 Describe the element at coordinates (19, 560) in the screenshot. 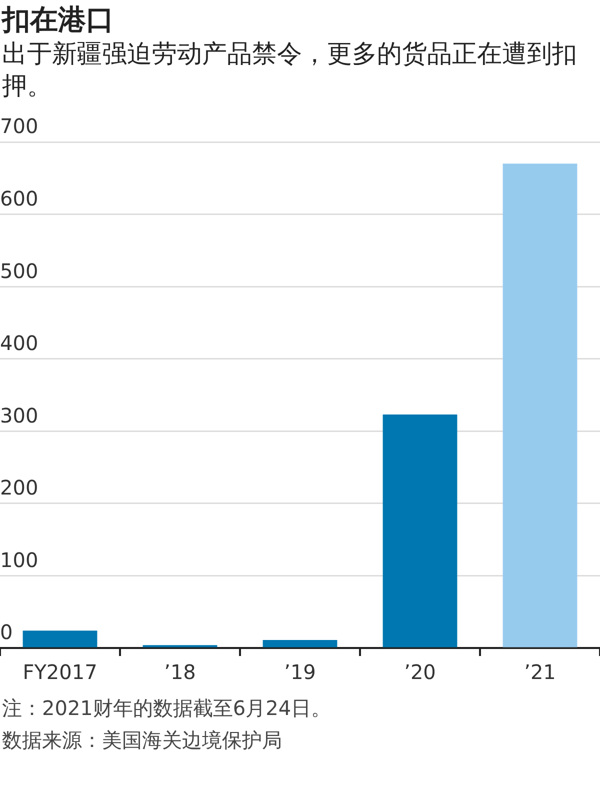

I see `y-tick-label: 100` at that location.